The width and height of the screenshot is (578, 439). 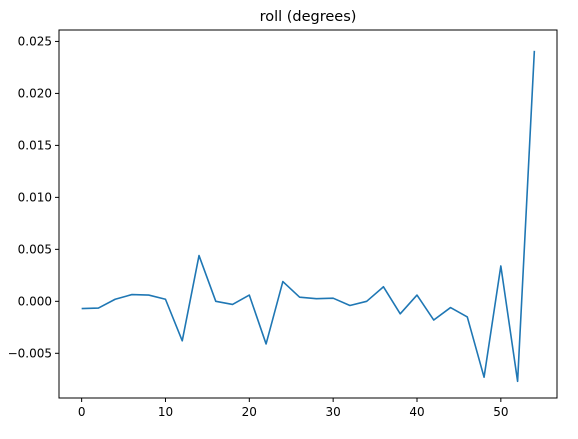 What do you see at coordinates (35, 145) in the screenshot?
I see `y-tick-label: 0.015` at bounding box center [35, 145].